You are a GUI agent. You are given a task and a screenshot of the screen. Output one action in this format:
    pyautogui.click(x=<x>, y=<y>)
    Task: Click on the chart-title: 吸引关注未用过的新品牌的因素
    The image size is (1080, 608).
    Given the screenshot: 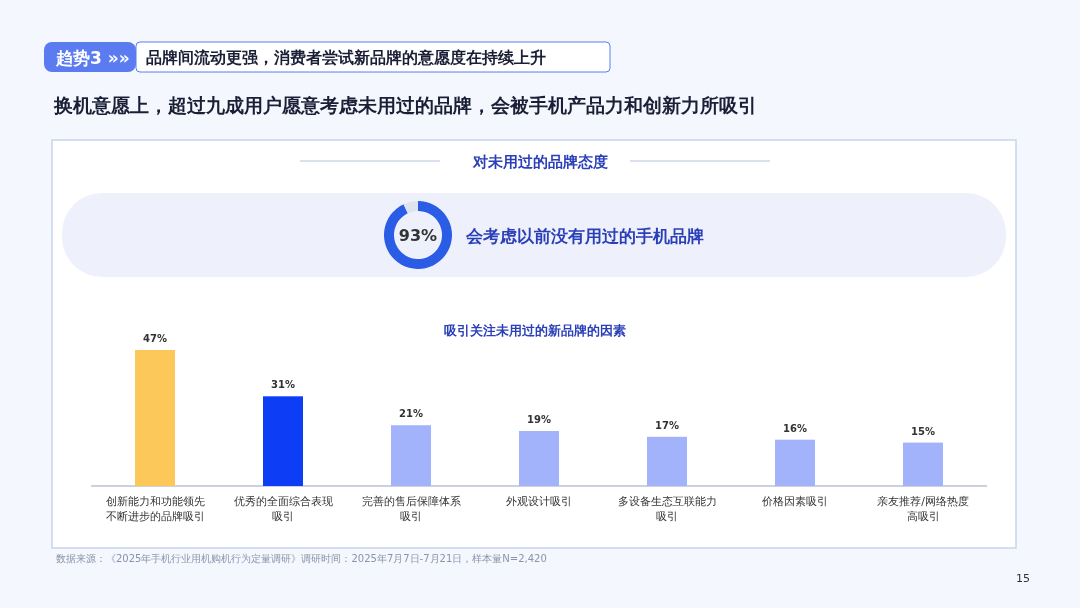 What is the action you would take?
    pyautogui.click(x=535, y=330)
    